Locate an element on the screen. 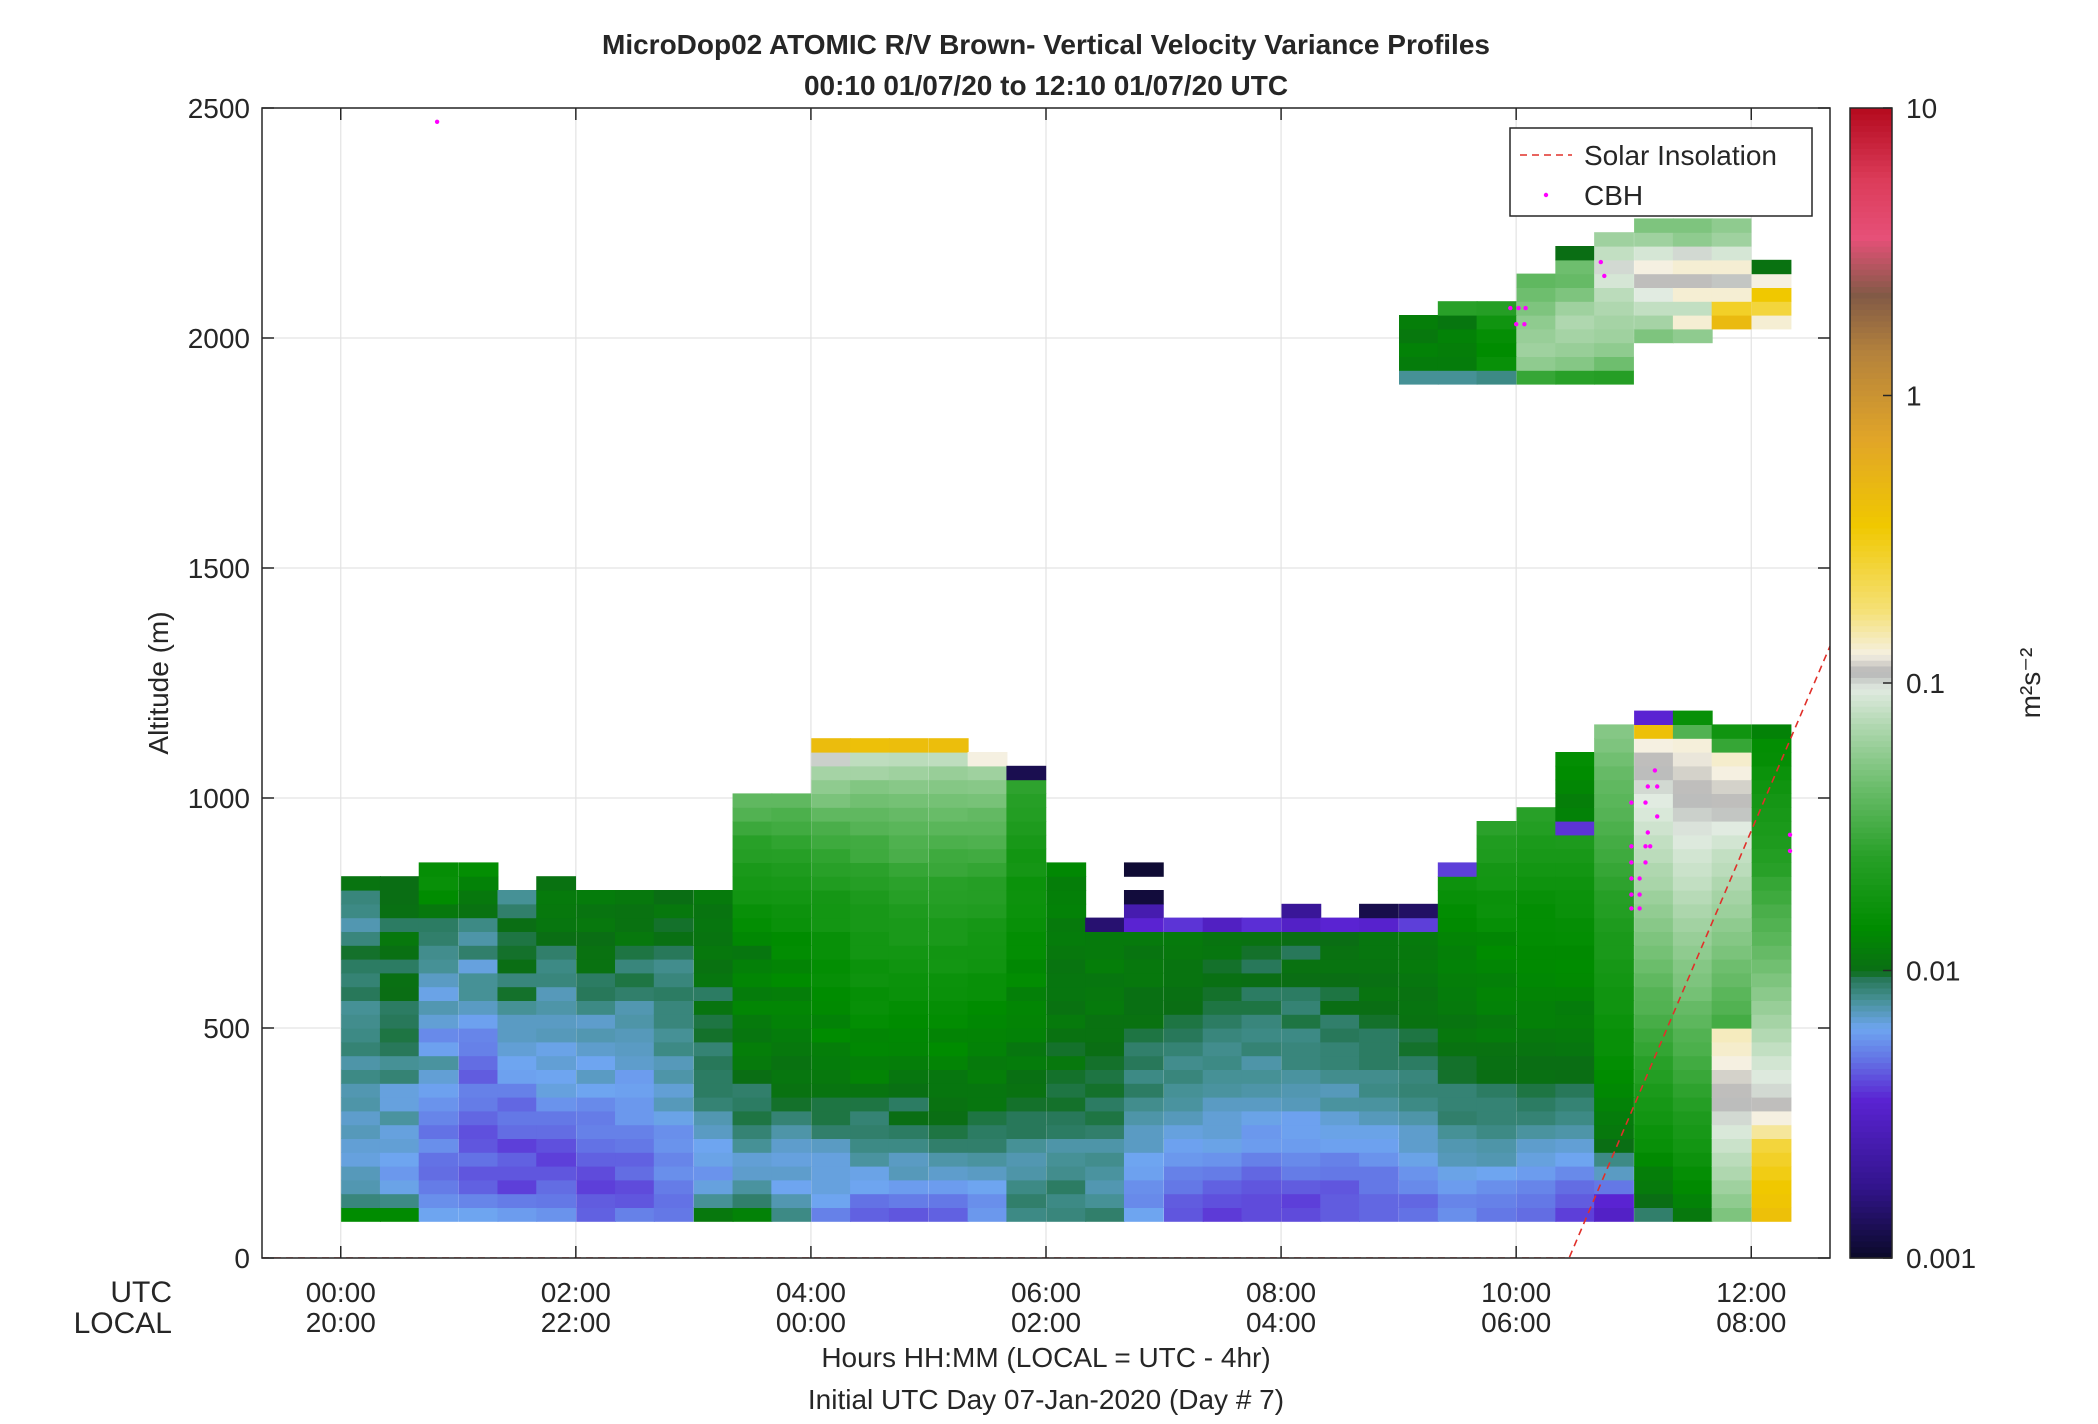 This screenshot has width=2098, height=1424. x-tick-label-utc: 02:00 is located at coordinates (576, 1292).